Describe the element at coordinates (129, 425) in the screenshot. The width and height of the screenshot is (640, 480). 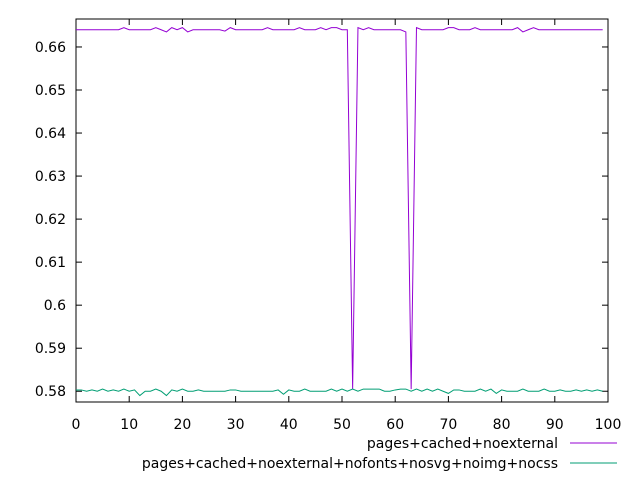
I see `x-tick-label: 10` at that location.